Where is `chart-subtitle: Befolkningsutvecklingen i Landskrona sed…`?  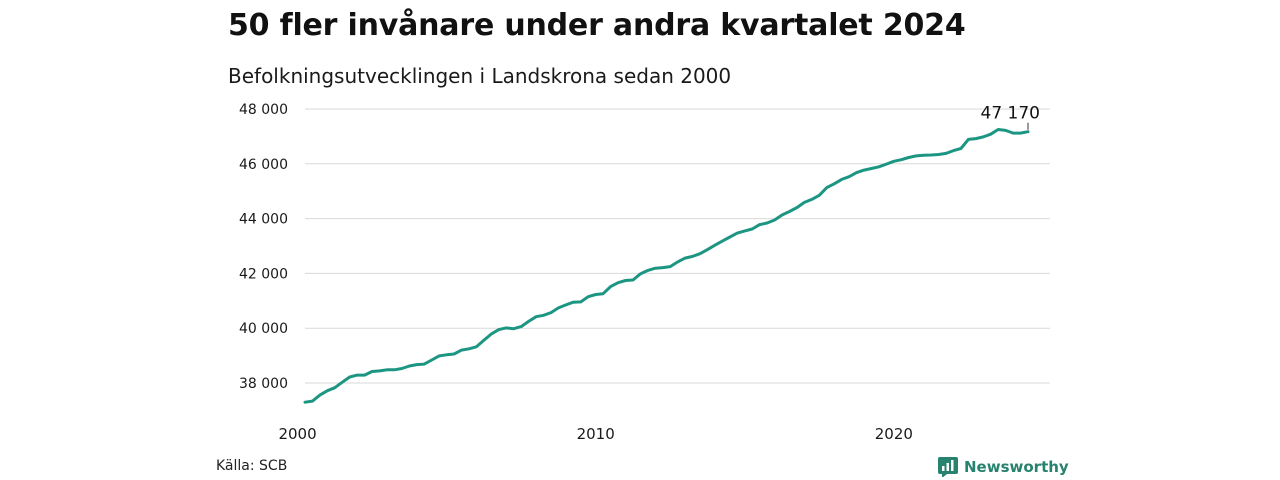 chart-subtitle: Befolkningsutvecklingen i Landskrona sed… is located at coordinates (480, 76).